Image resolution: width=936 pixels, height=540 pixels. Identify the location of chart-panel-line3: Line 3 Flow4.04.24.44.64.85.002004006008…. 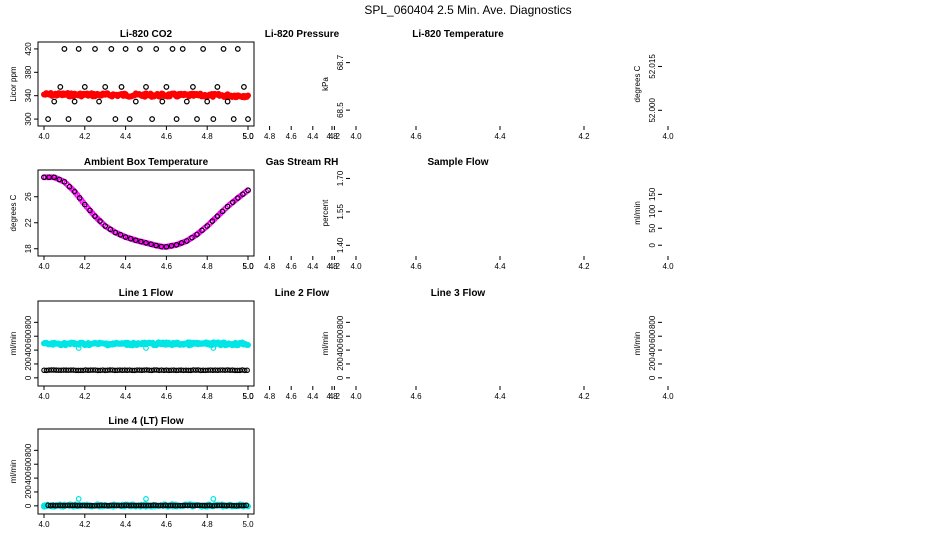
(458, 344).